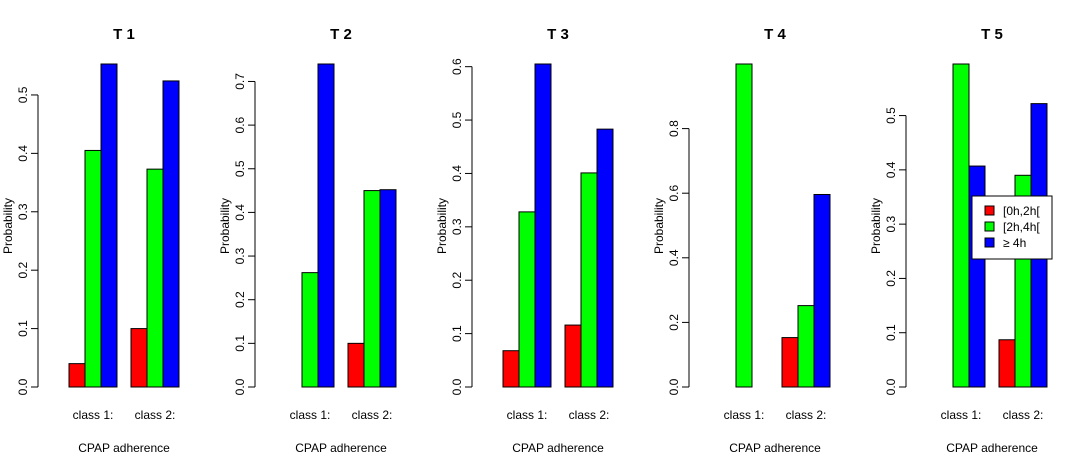 This screenshot has width=1085, height=472. What do you see at coordinates (558, 34) in the screenshot?
I see `chart-title: T 3` at bounding box center [558, 34].